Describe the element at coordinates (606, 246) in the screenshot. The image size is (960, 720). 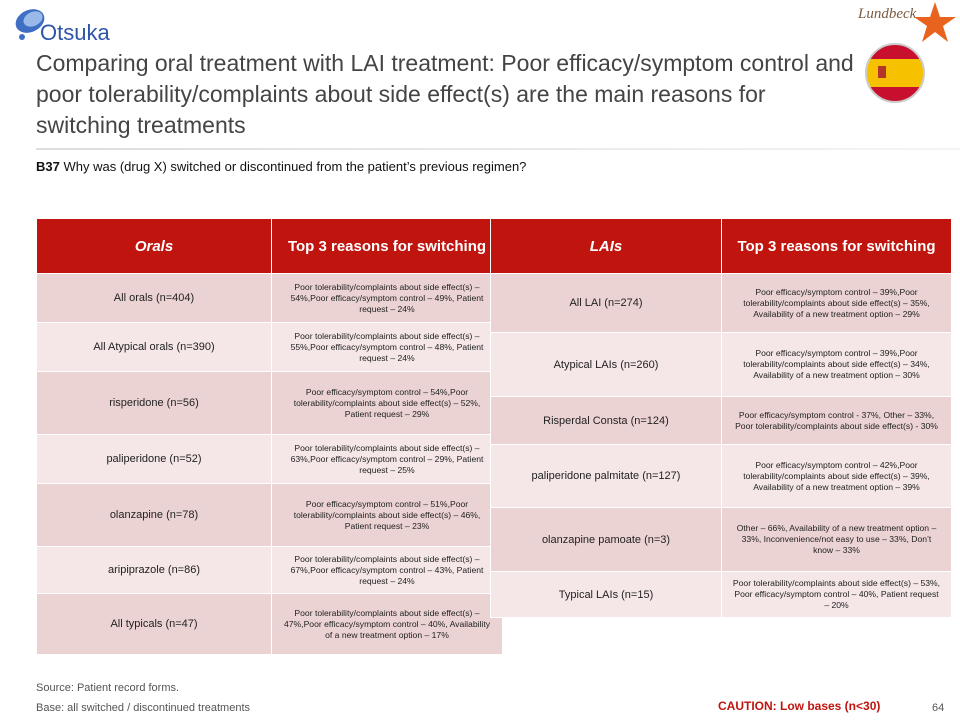
I see `header-cell: LAIs` at that location.